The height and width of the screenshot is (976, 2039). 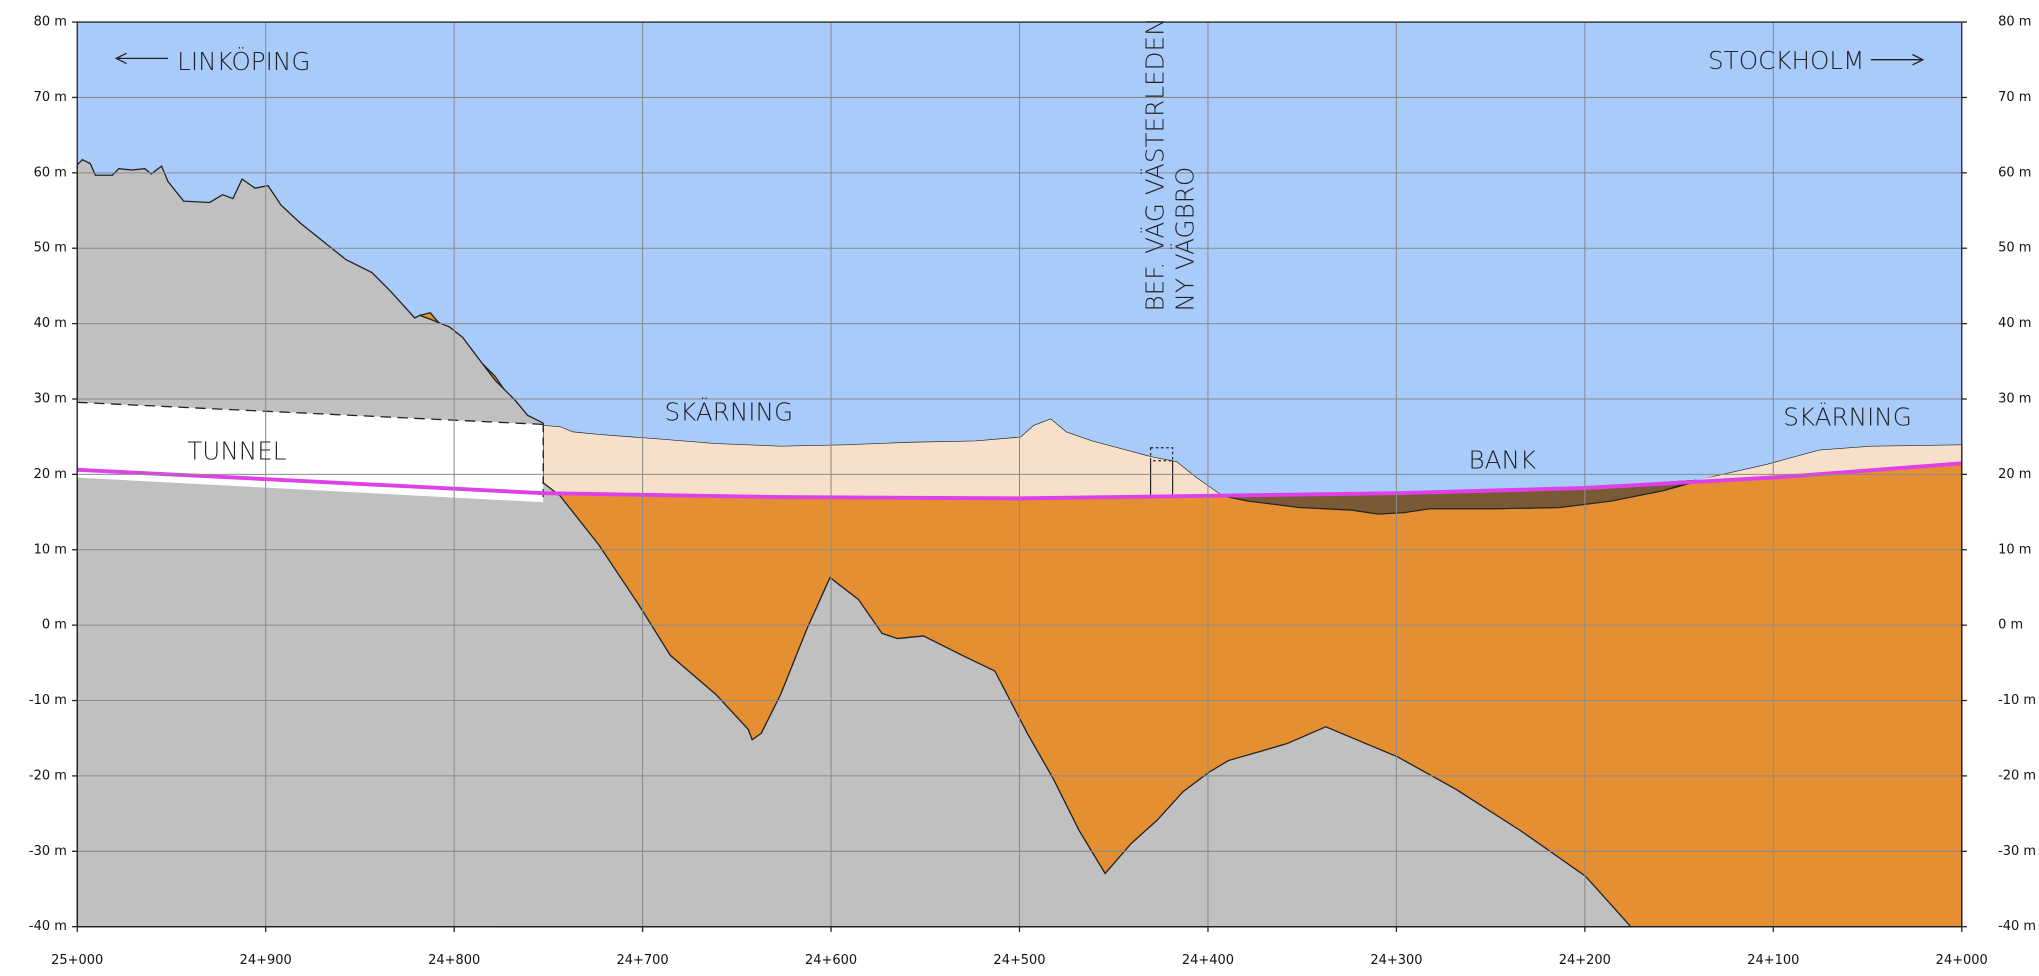 What do you see at coordinates (1208, 960) in the screenshot?
I see `x-tick-label: 24+400` at bounding box center [1208, 960].